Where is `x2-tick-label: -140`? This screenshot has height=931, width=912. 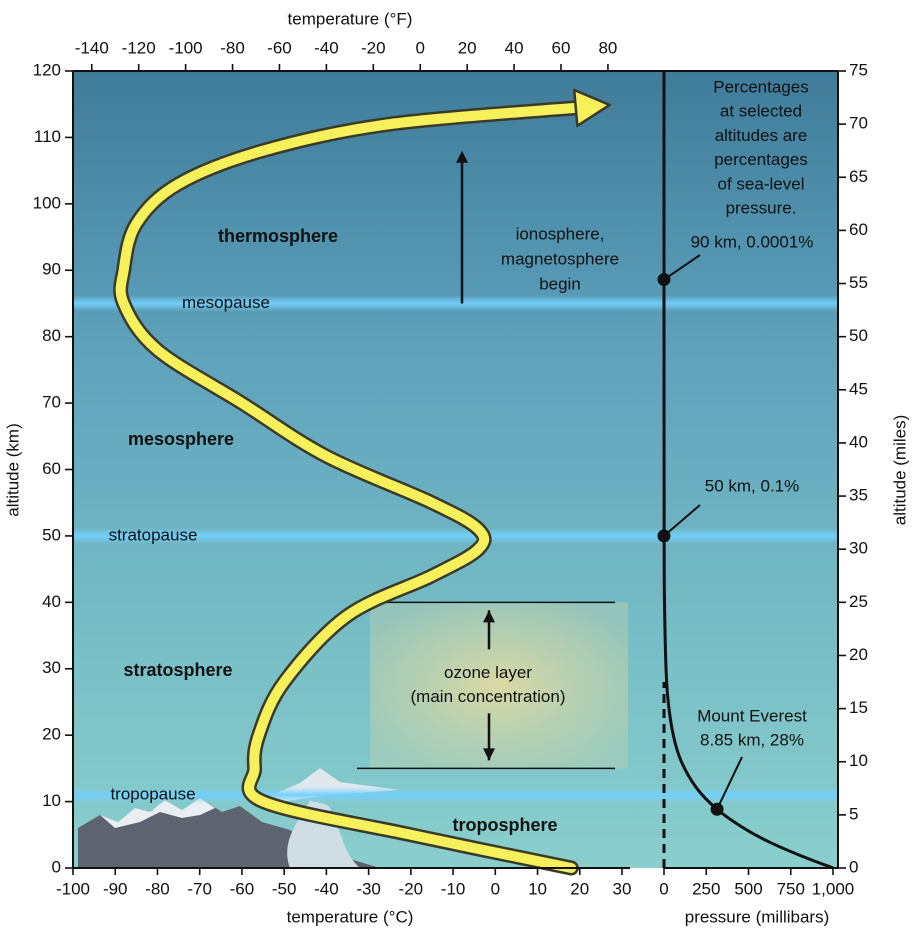
x2-tick-label: -140 is located at coordinates (92, 47).